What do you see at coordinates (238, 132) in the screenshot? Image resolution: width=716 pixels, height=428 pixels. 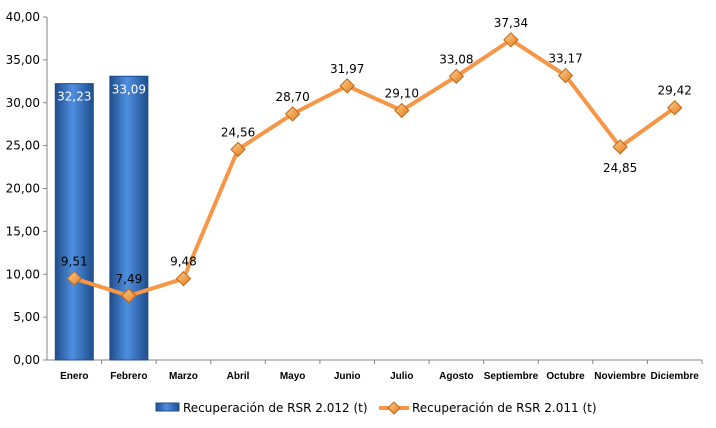 I see `line-data-label: 24,56` at bounding box center [238, 132].